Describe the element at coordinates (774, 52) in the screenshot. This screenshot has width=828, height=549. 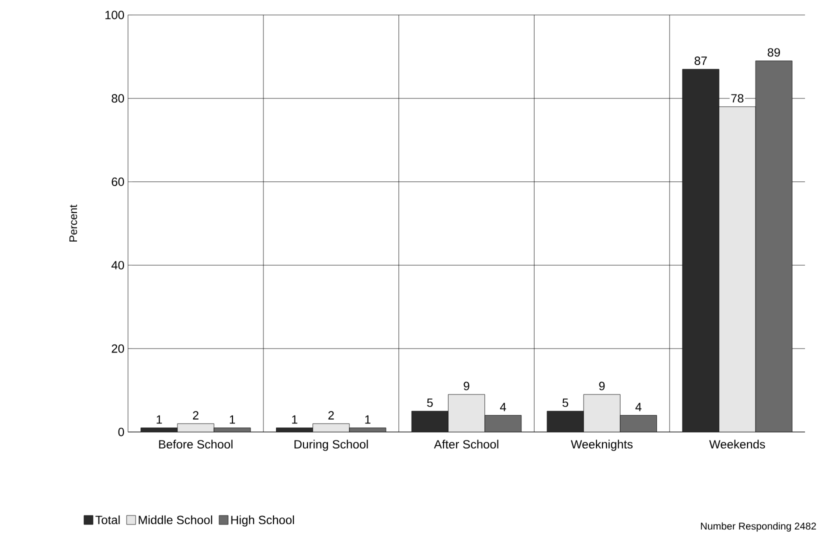
I see `data-label: 89` at that location.